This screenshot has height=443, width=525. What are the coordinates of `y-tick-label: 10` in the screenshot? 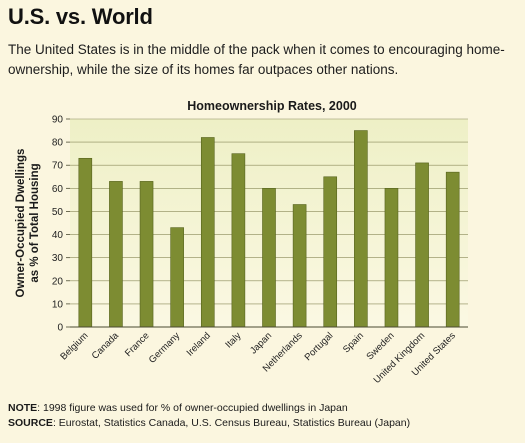 It's located at (58, 304).